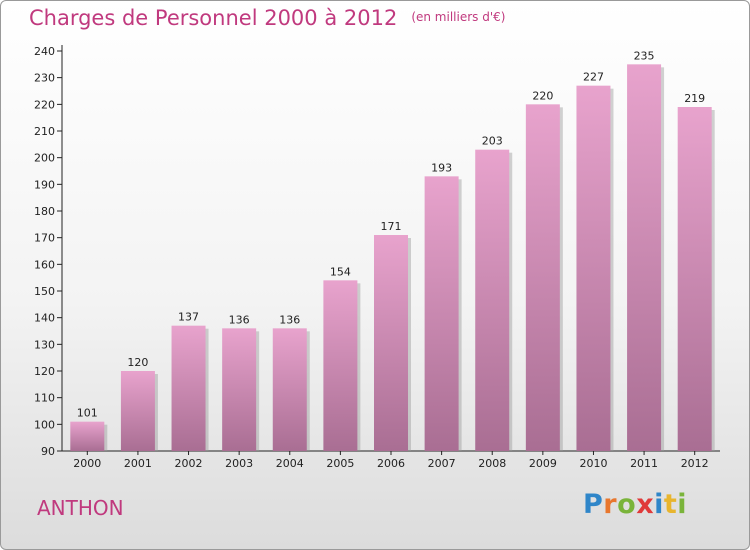 The width and height of the screenshot is (750, 550). What do you see at coordinates (340, 463) in the screenshot?
I see `x-tick-label: 2005` at bounding box center [340, 463].